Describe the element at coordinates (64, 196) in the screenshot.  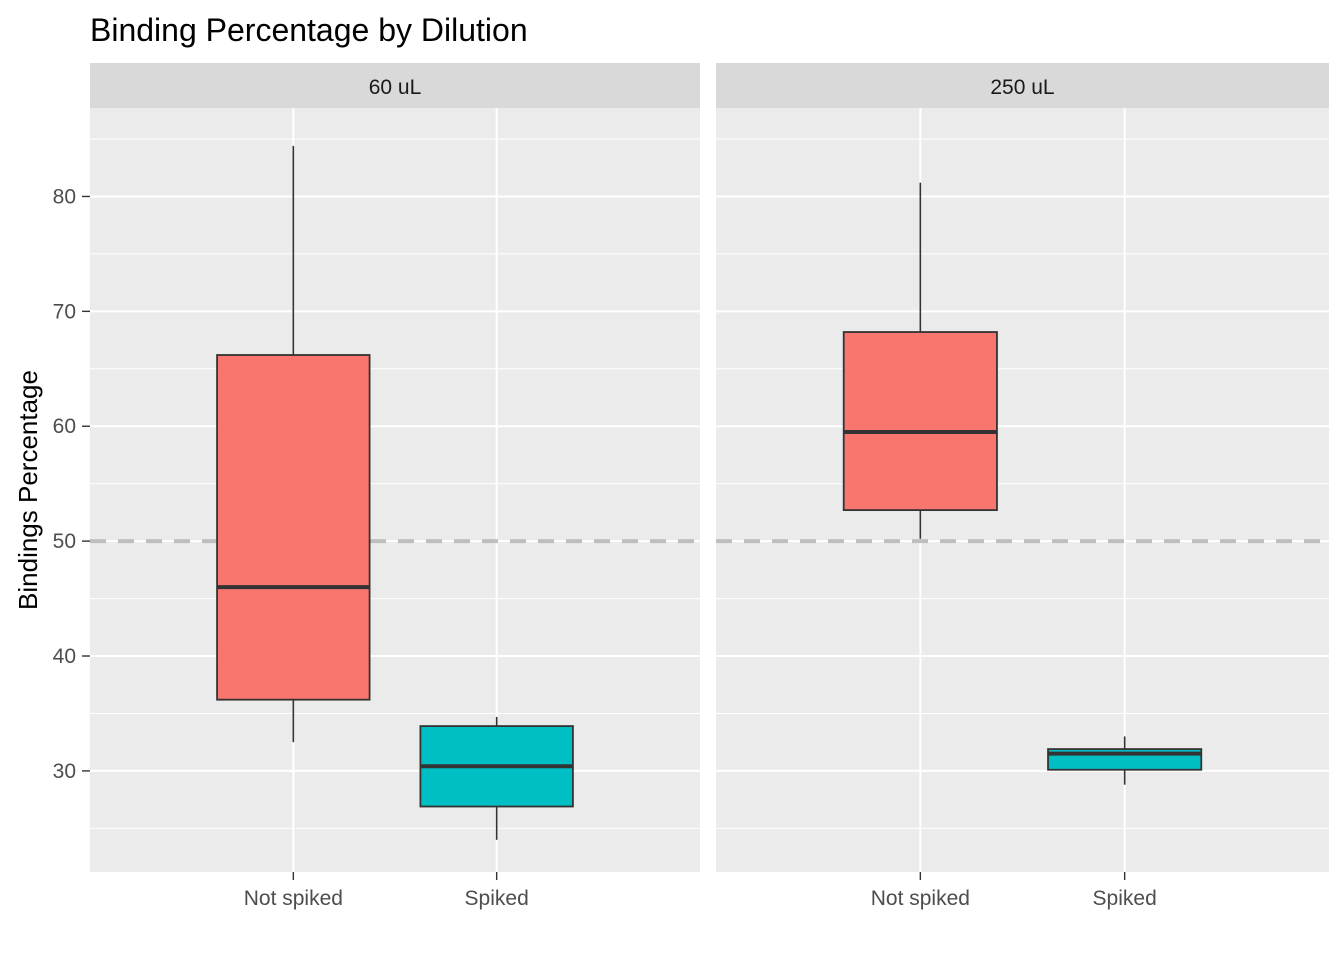
I see `y-tick-label: 80` at that location.